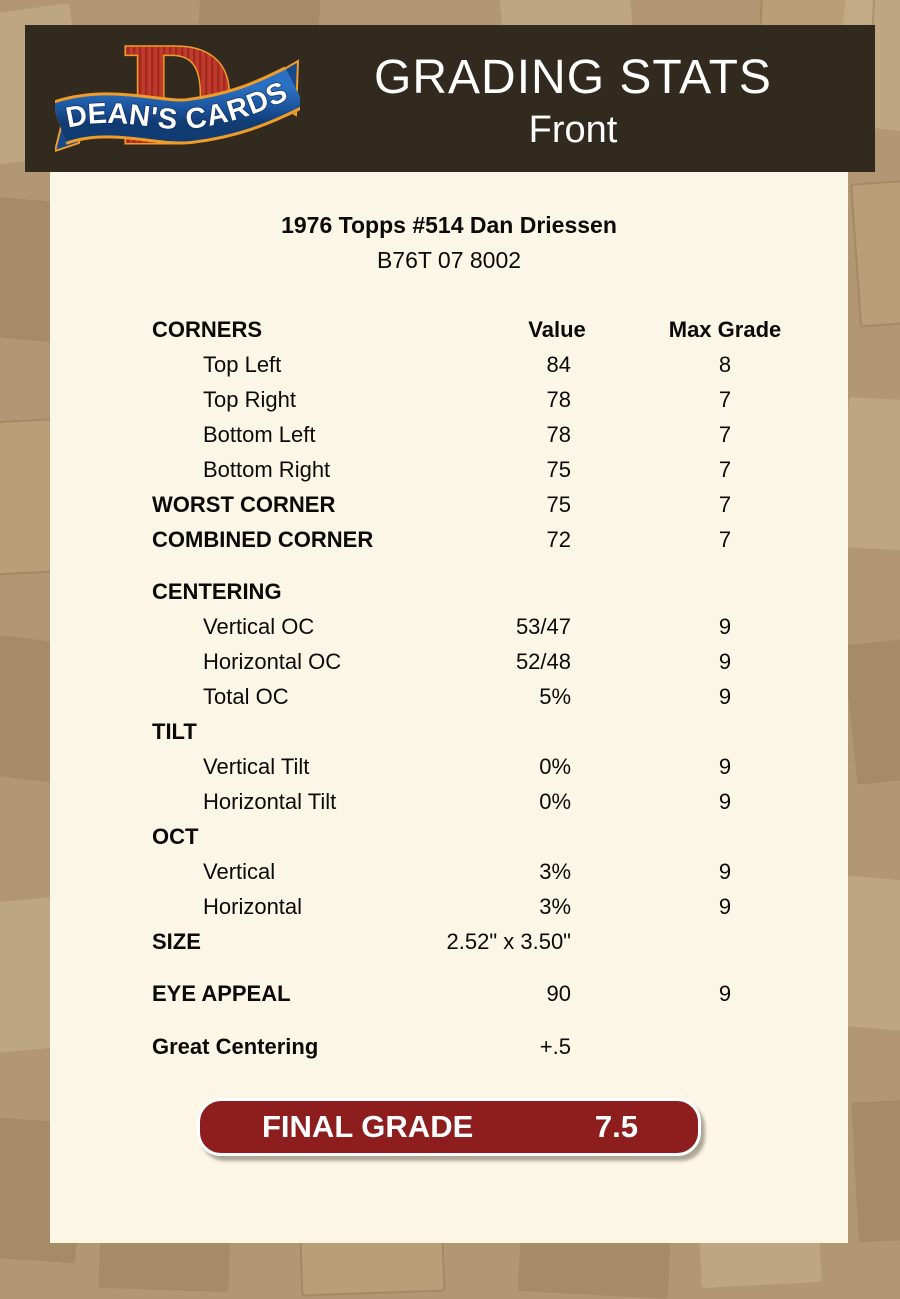 This screenshot has height=1299, width=900. I want to click on table-row: Bottom Right 75 7, so click(449, 469).